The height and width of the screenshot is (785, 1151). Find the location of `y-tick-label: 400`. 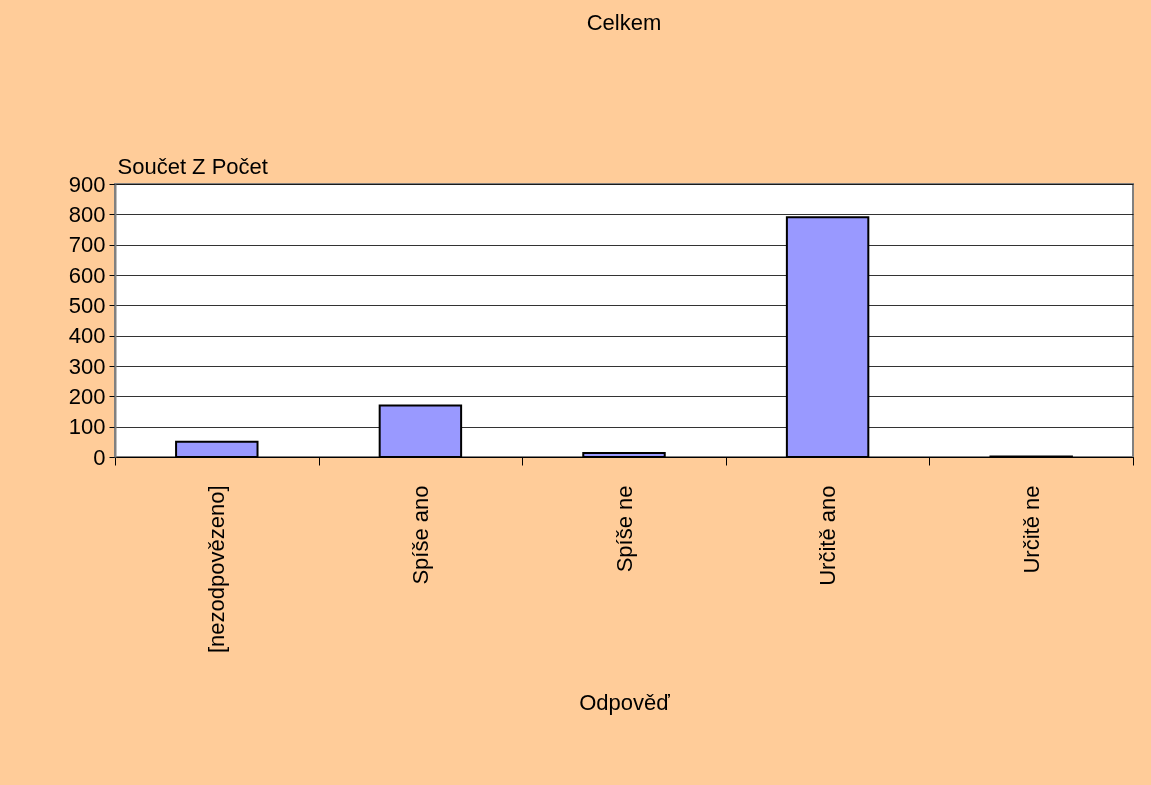

y-tick-label: 400 is located at coordinates (87, 336).